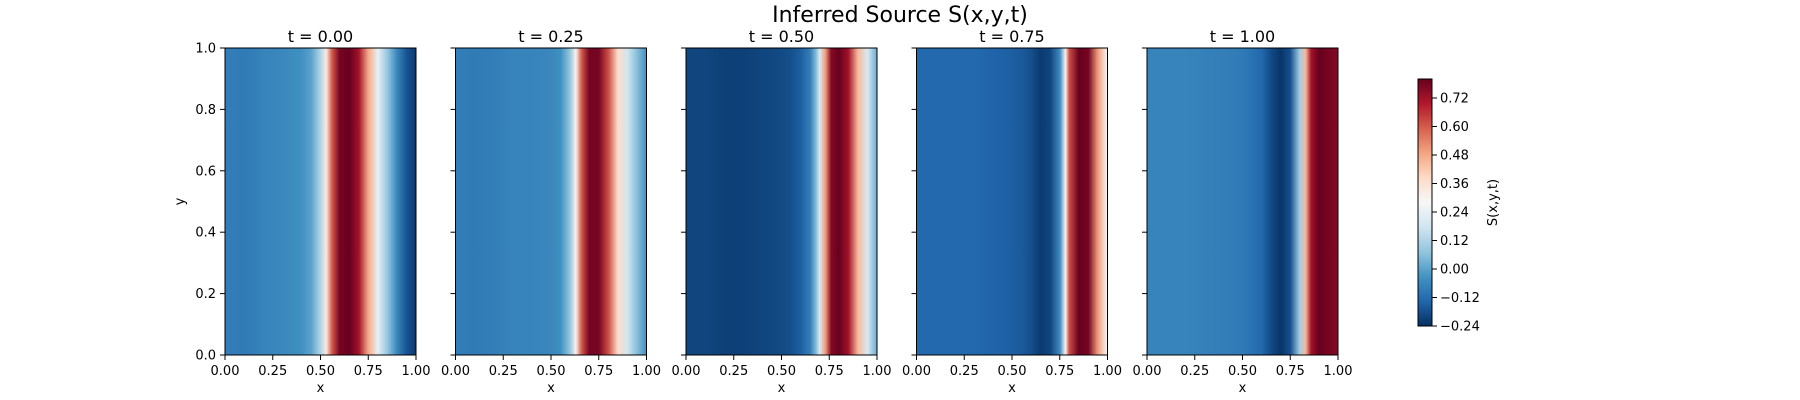 The height and width of the screenshot is (400, 1800). I want to click on colorbar-tick-label: 0.36, so click(1454, 184).